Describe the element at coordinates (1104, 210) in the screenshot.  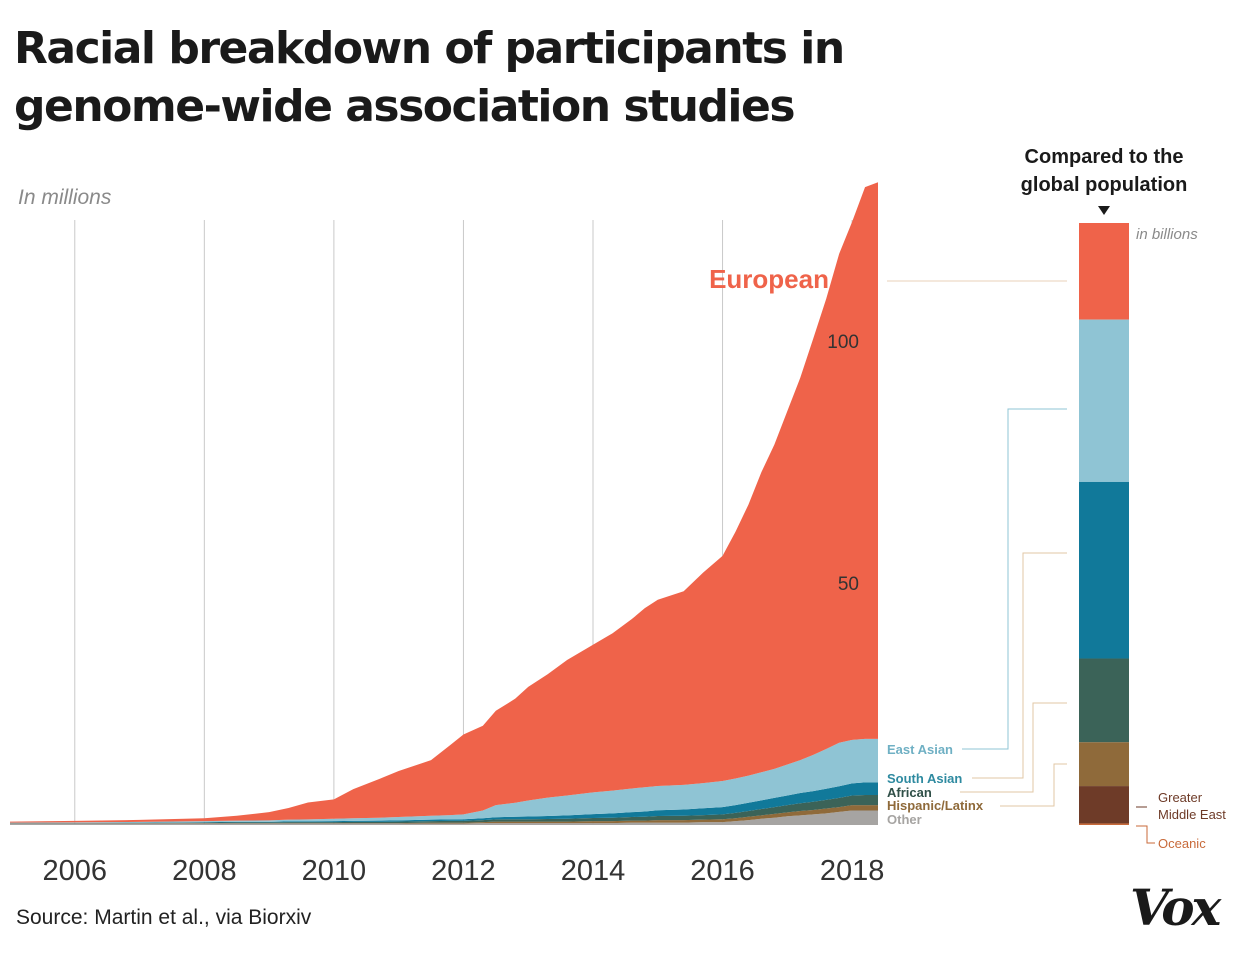
I see `down-arrow-icon` at that location.